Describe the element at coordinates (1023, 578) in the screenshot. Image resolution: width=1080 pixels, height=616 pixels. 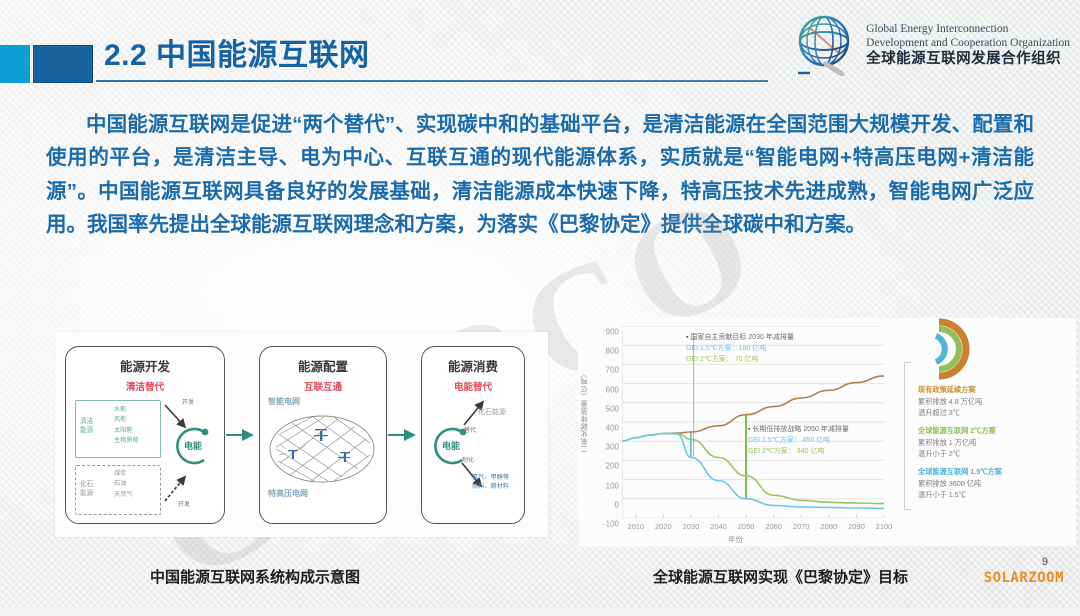
I see `solarzoom-watermark: SOLARZOOM` at that location.